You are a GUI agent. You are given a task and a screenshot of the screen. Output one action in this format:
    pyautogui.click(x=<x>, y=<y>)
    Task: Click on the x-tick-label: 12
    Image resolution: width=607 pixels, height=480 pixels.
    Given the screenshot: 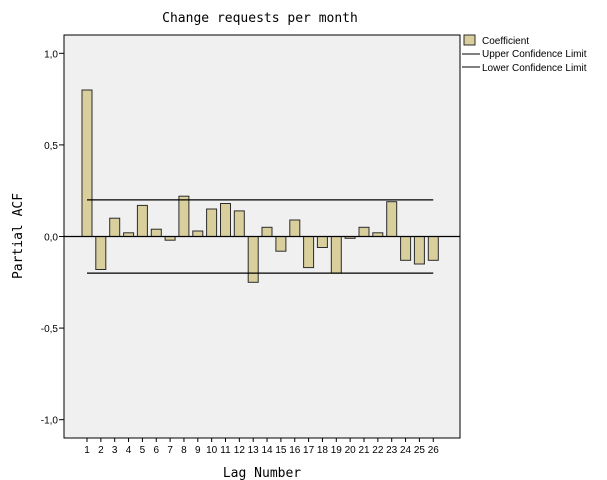 What is the action you would take?
    pyautogui.click(x=240, y=450)
    